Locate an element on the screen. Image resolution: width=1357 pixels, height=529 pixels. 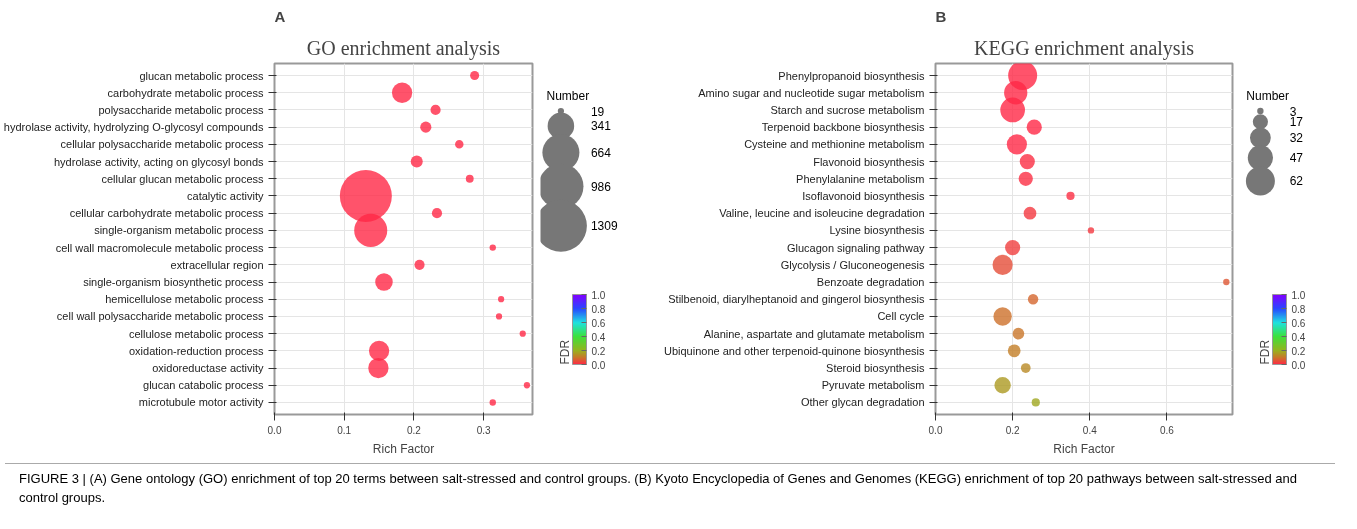
chart-title: GO enrichment analysis is located at coordinates (403, 48).